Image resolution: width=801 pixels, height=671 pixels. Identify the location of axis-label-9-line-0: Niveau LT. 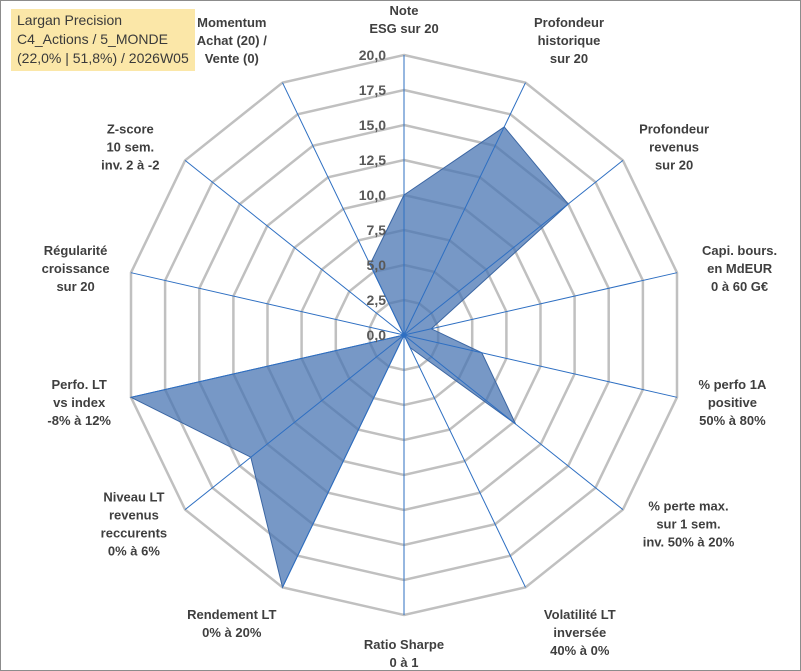
(133, 496).